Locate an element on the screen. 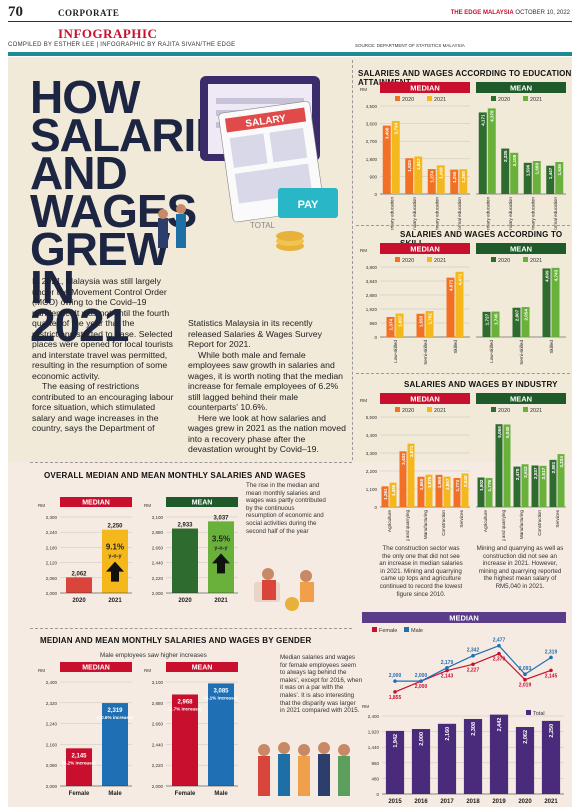 The height and width of the screenshot is (811, 580). change-value: 3.5% is located at coordinates (221, 538).